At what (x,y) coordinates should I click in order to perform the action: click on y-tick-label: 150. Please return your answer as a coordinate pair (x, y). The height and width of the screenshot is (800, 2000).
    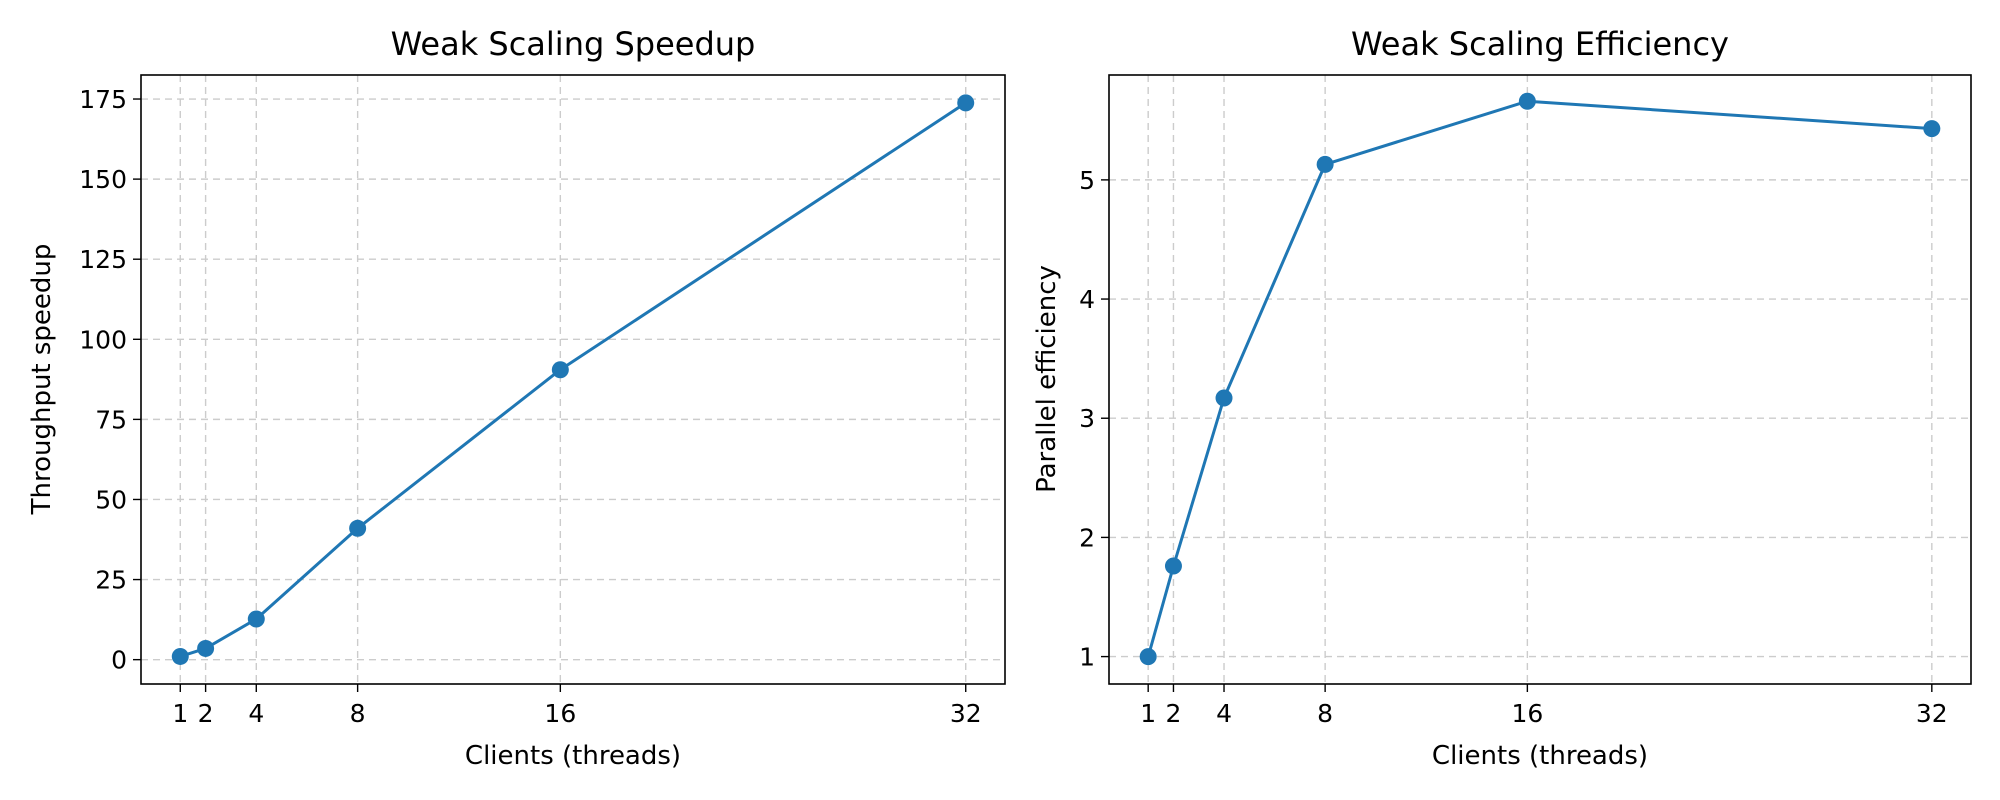
    Looking at the image, I should click on (103, 179).